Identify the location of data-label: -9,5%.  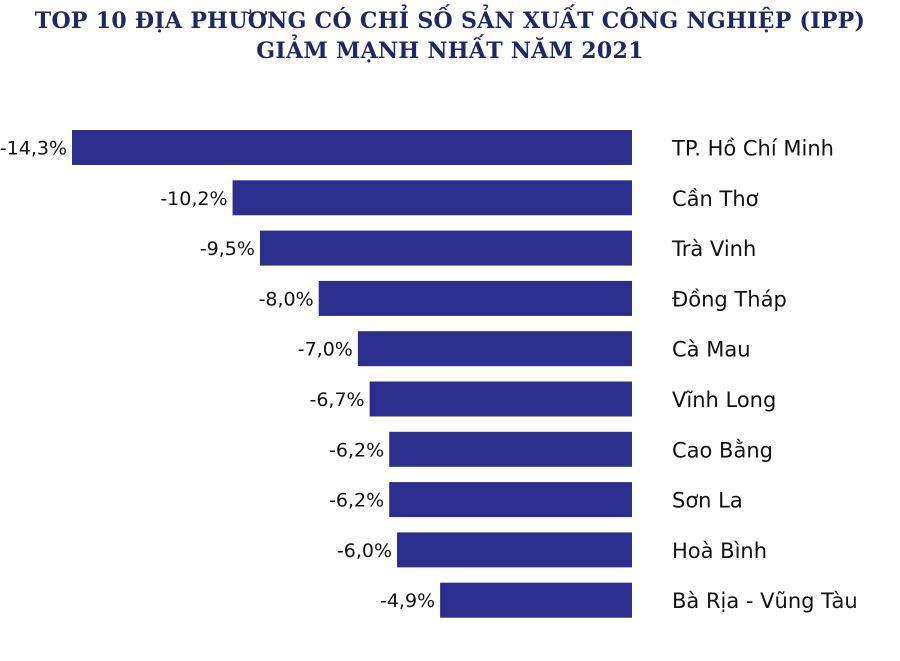
(227, 249).